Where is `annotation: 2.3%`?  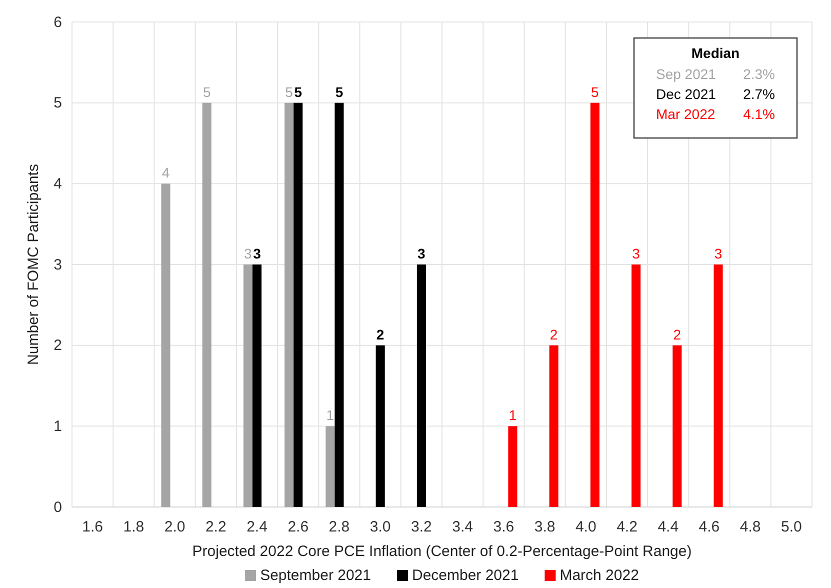 annotation: 2.3% is located at coordinates (759, 74).